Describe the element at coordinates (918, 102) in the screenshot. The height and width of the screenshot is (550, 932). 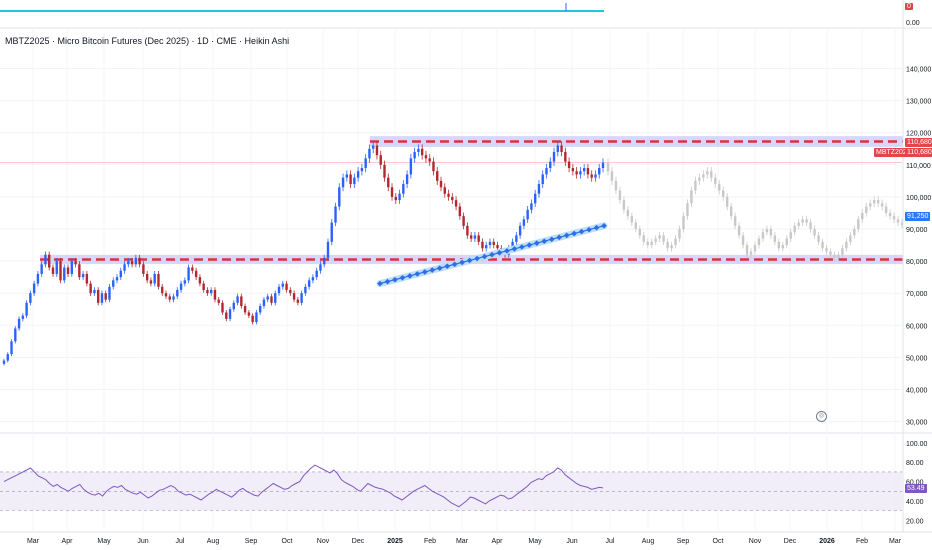
I see `y-tick-label: 130,000` at that location.